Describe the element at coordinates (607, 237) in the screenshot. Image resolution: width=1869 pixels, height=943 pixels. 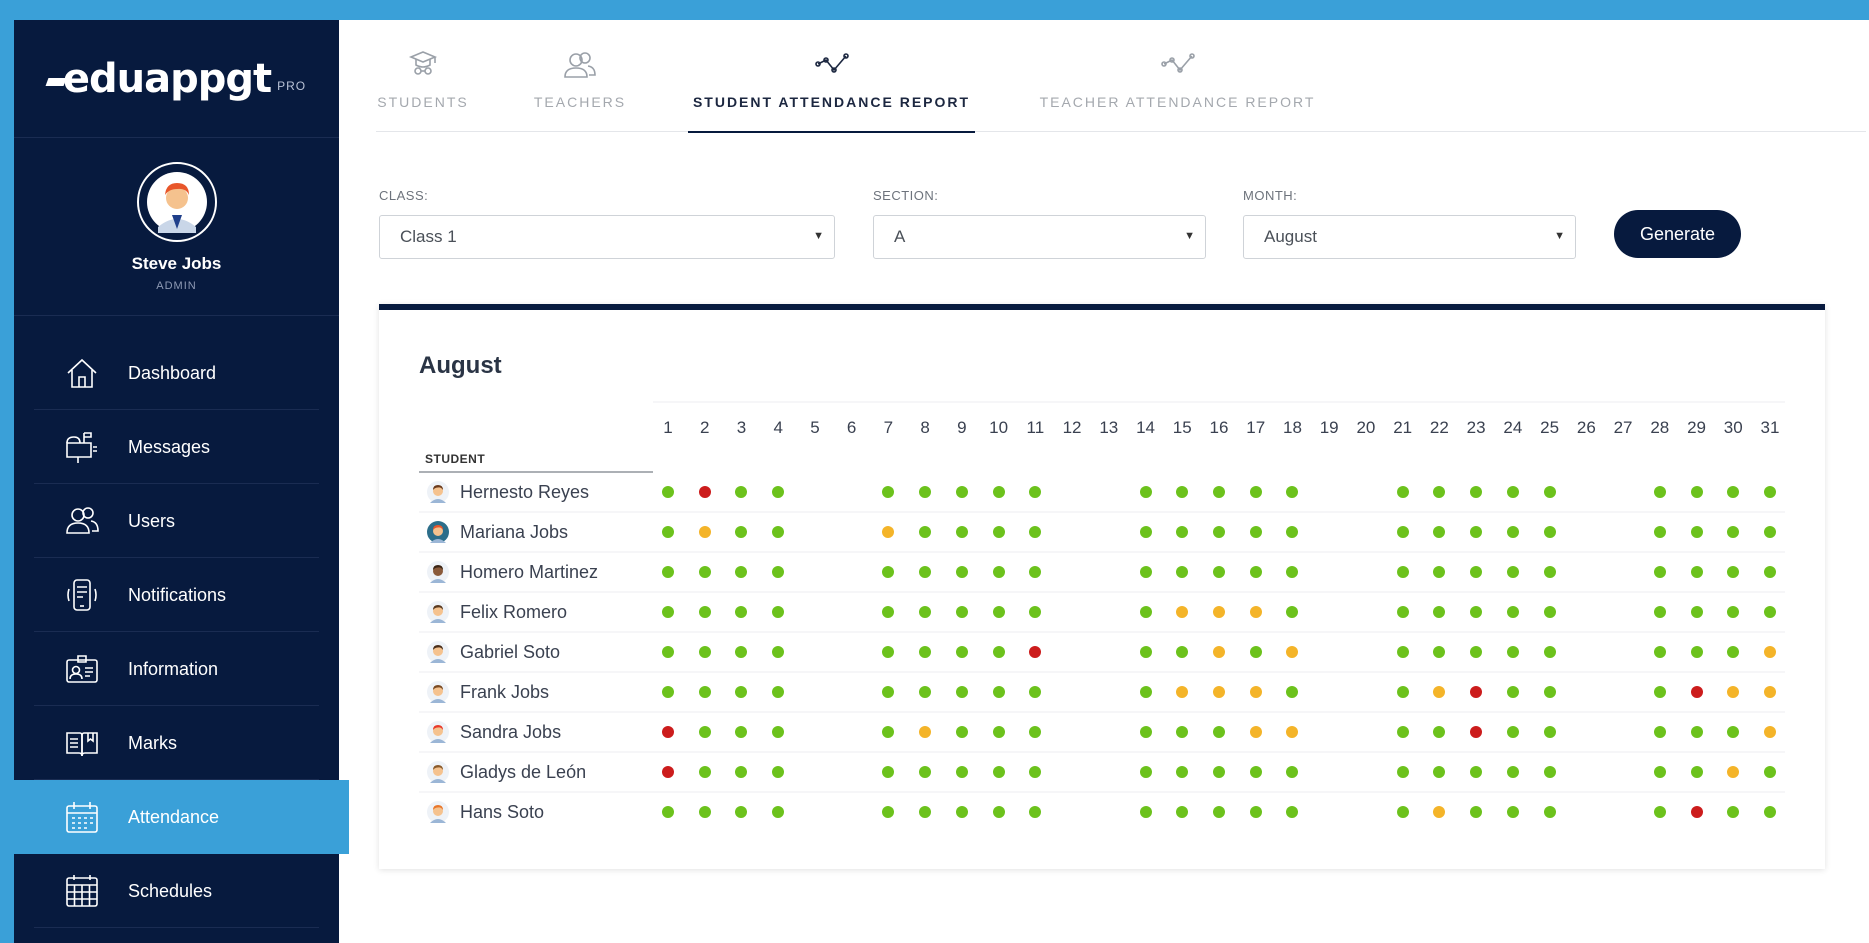
I see `class-select: Class 1 ▼` at that location.